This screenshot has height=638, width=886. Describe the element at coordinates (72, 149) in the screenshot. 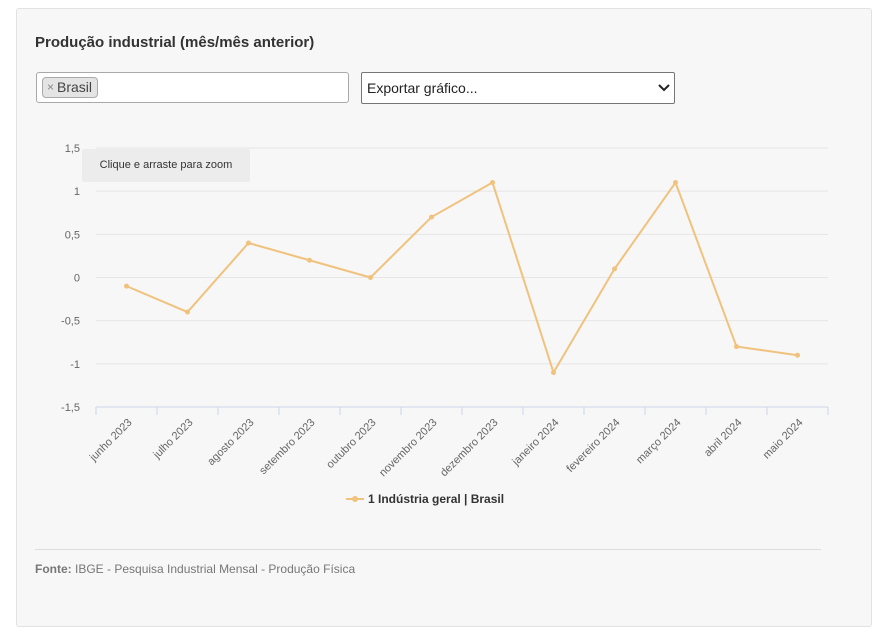

I see `y-tick-label: 1,5` at that location.